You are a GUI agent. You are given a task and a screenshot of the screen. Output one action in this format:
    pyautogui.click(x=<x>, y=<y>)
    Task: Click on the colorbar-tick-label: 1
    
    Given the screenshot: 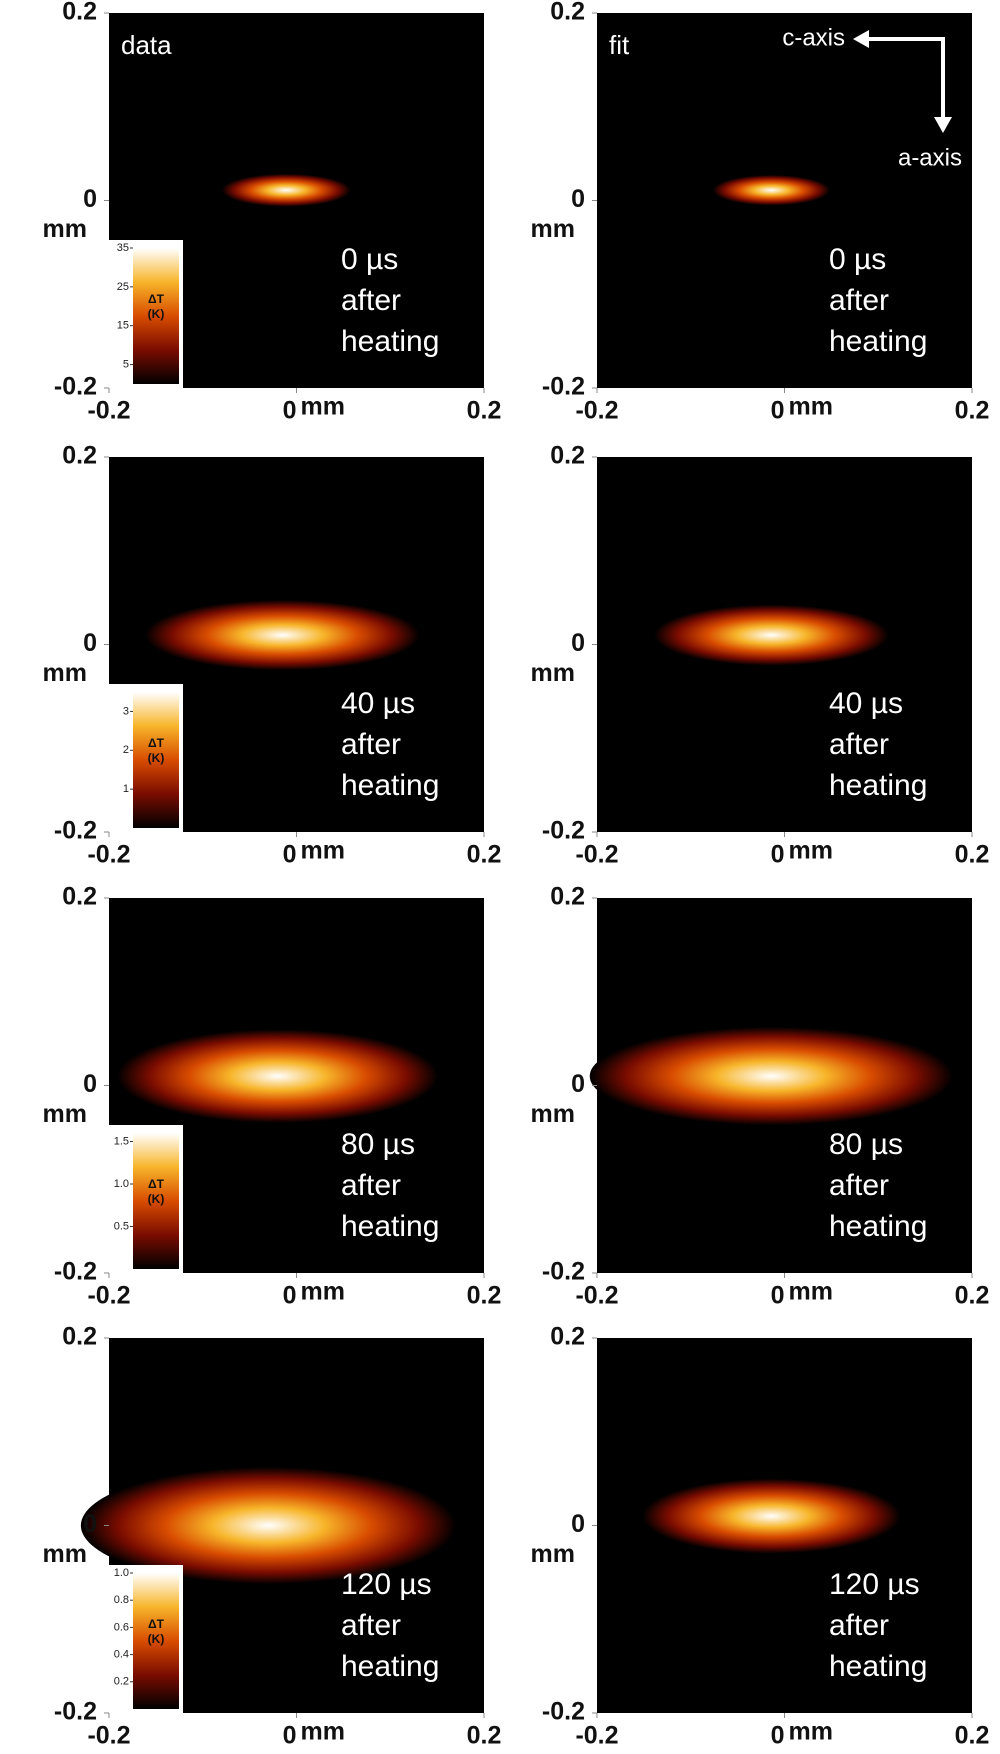 What is the action you would take?
    pyautogui.click(x=126, y=789)
    